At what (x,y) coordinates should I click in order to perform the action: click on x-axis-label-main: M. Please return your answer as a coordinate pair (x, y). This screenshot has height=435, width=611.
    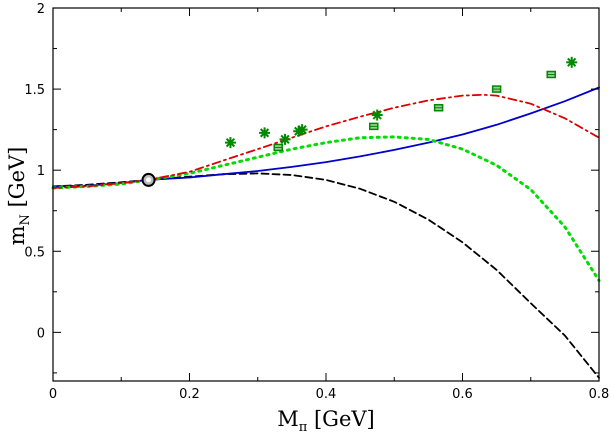
    Looking at the image, I should click on (288, 419).